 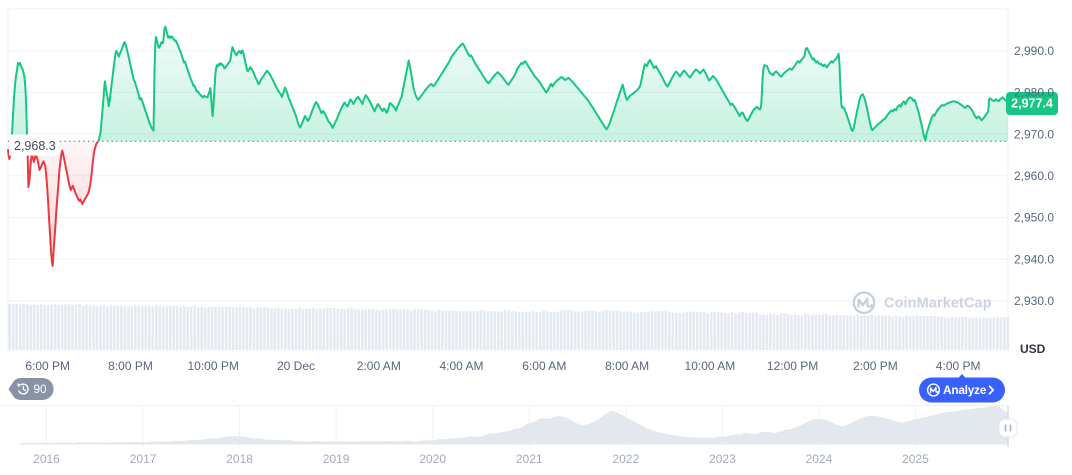 I want to click on svg-text: 8:00 PM, so click(x=130, y=366).